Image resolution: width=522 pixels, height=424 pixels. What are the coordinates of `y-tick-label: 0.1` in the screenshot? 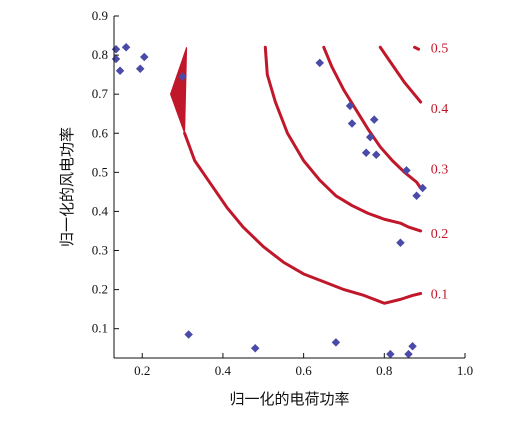 It's located at (100, 328).